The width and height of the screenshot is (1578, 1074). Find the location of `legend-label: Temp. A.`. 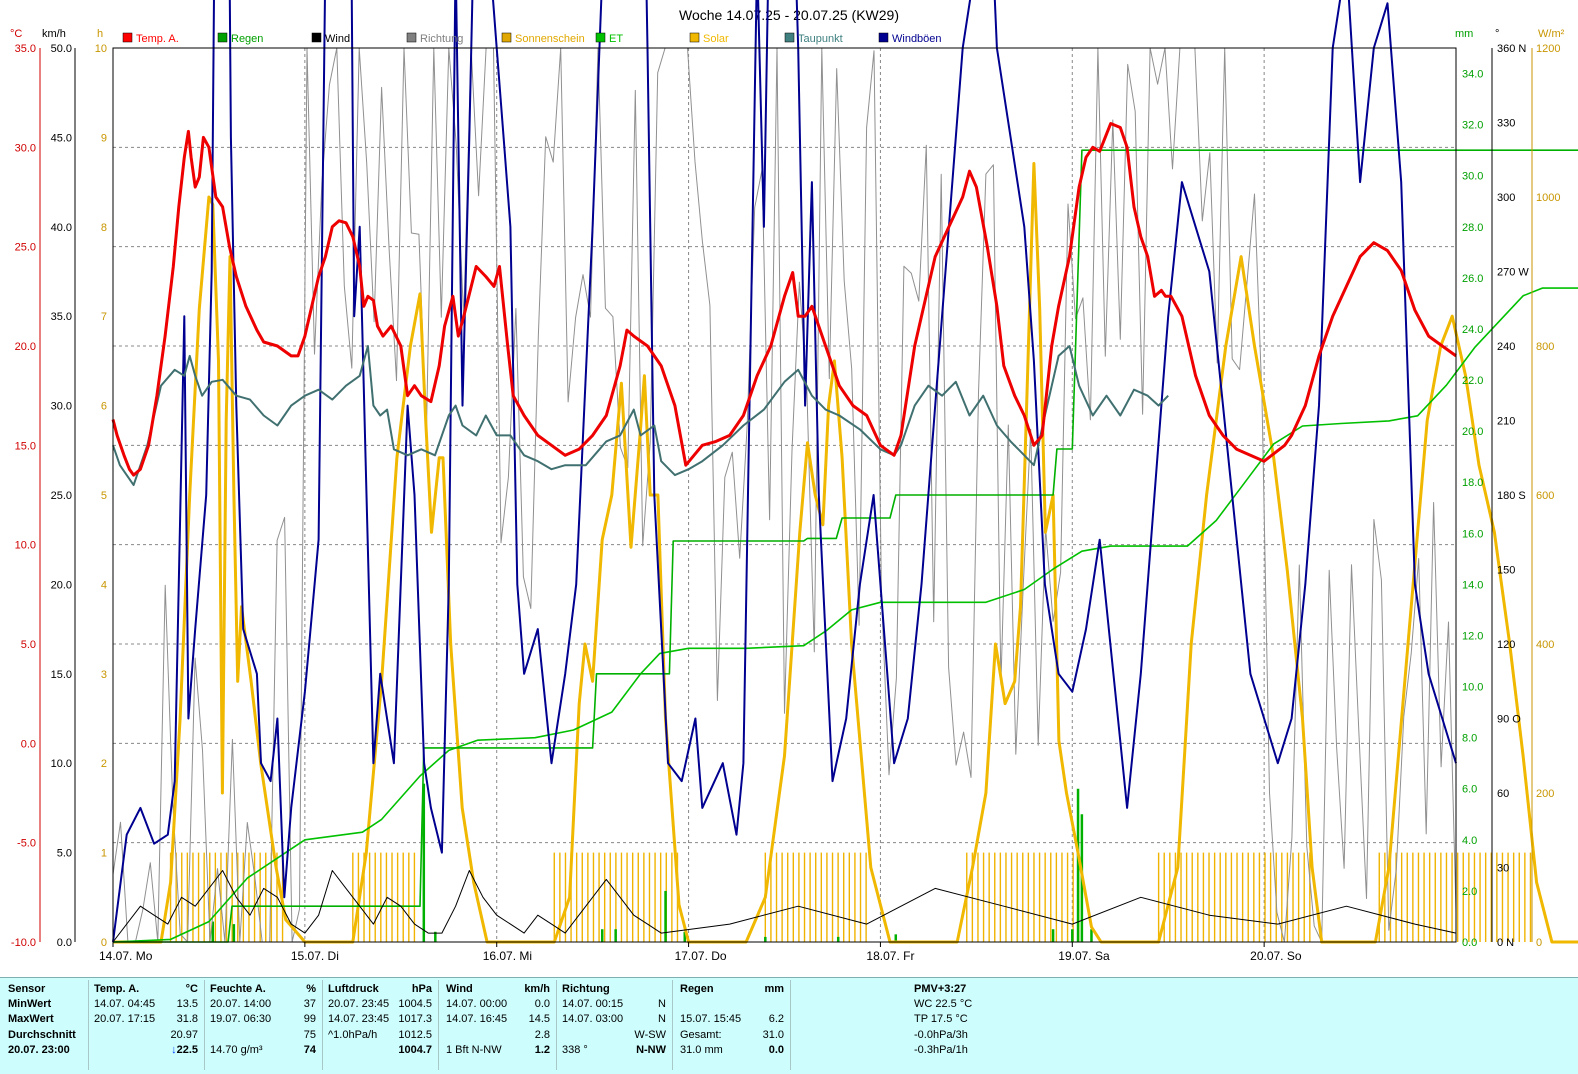

legend-label: Temp. A. is located at coordinates (157, 39).